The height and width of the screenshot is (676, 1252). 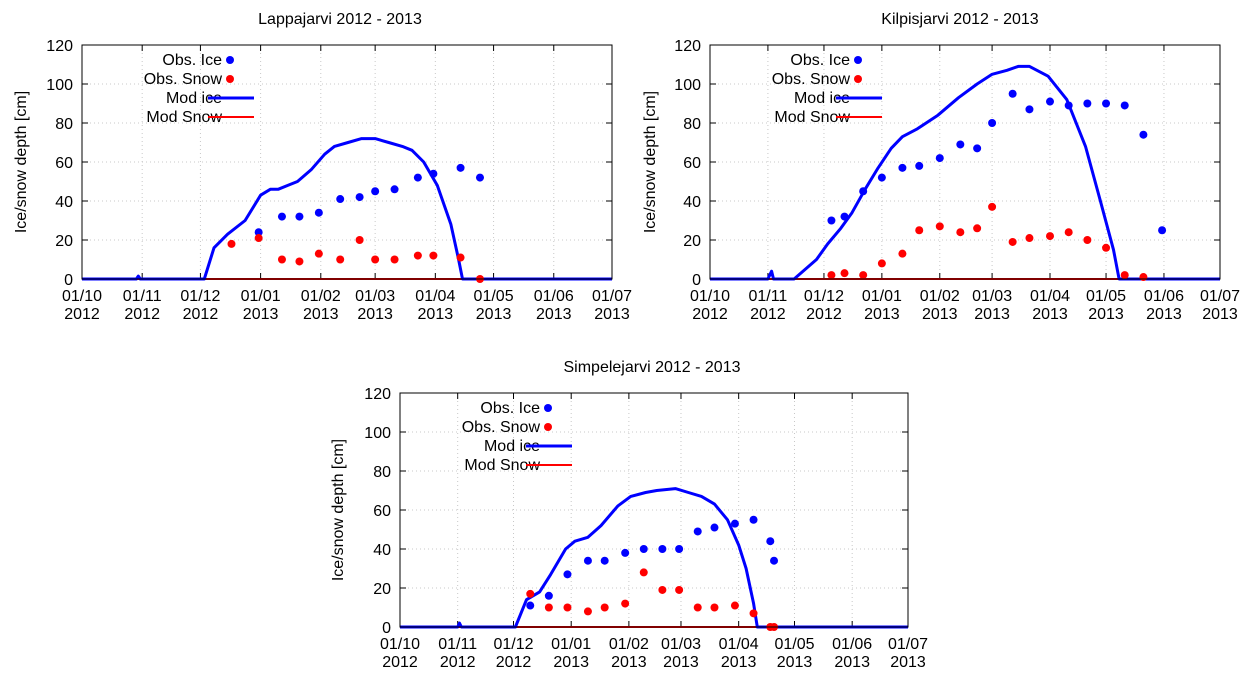 What do you see at coordinates (375, 296) in the screenshot?
I see `x-tick-label: 01/03` at bounding box center [375, 296].